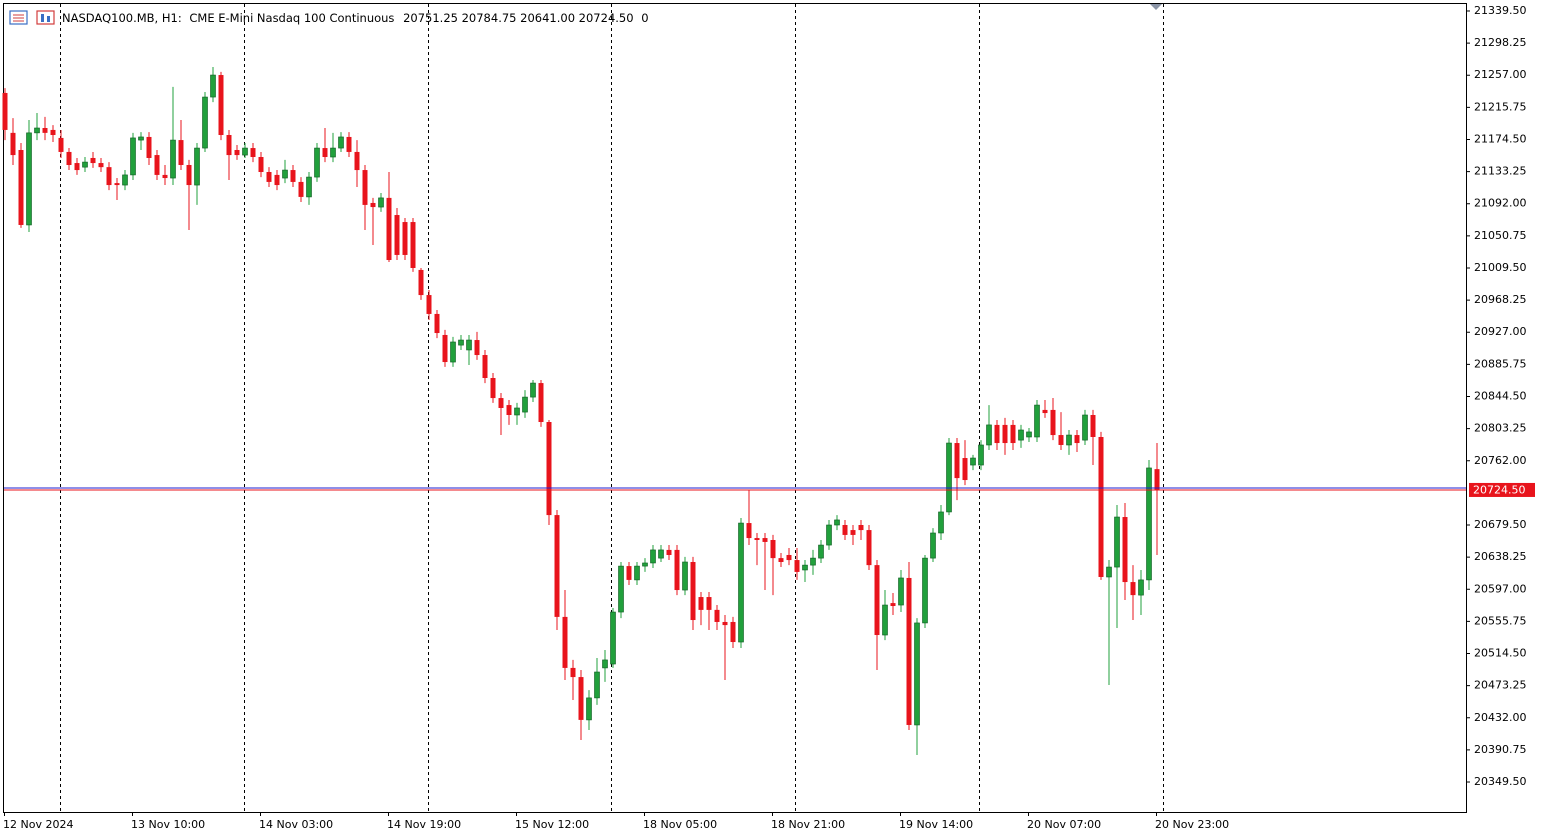  What do you see at coordinates (1500, 74) in the screenshot?
I see `y-tick-label: 21257.00` at bounding box center [1500, 74].